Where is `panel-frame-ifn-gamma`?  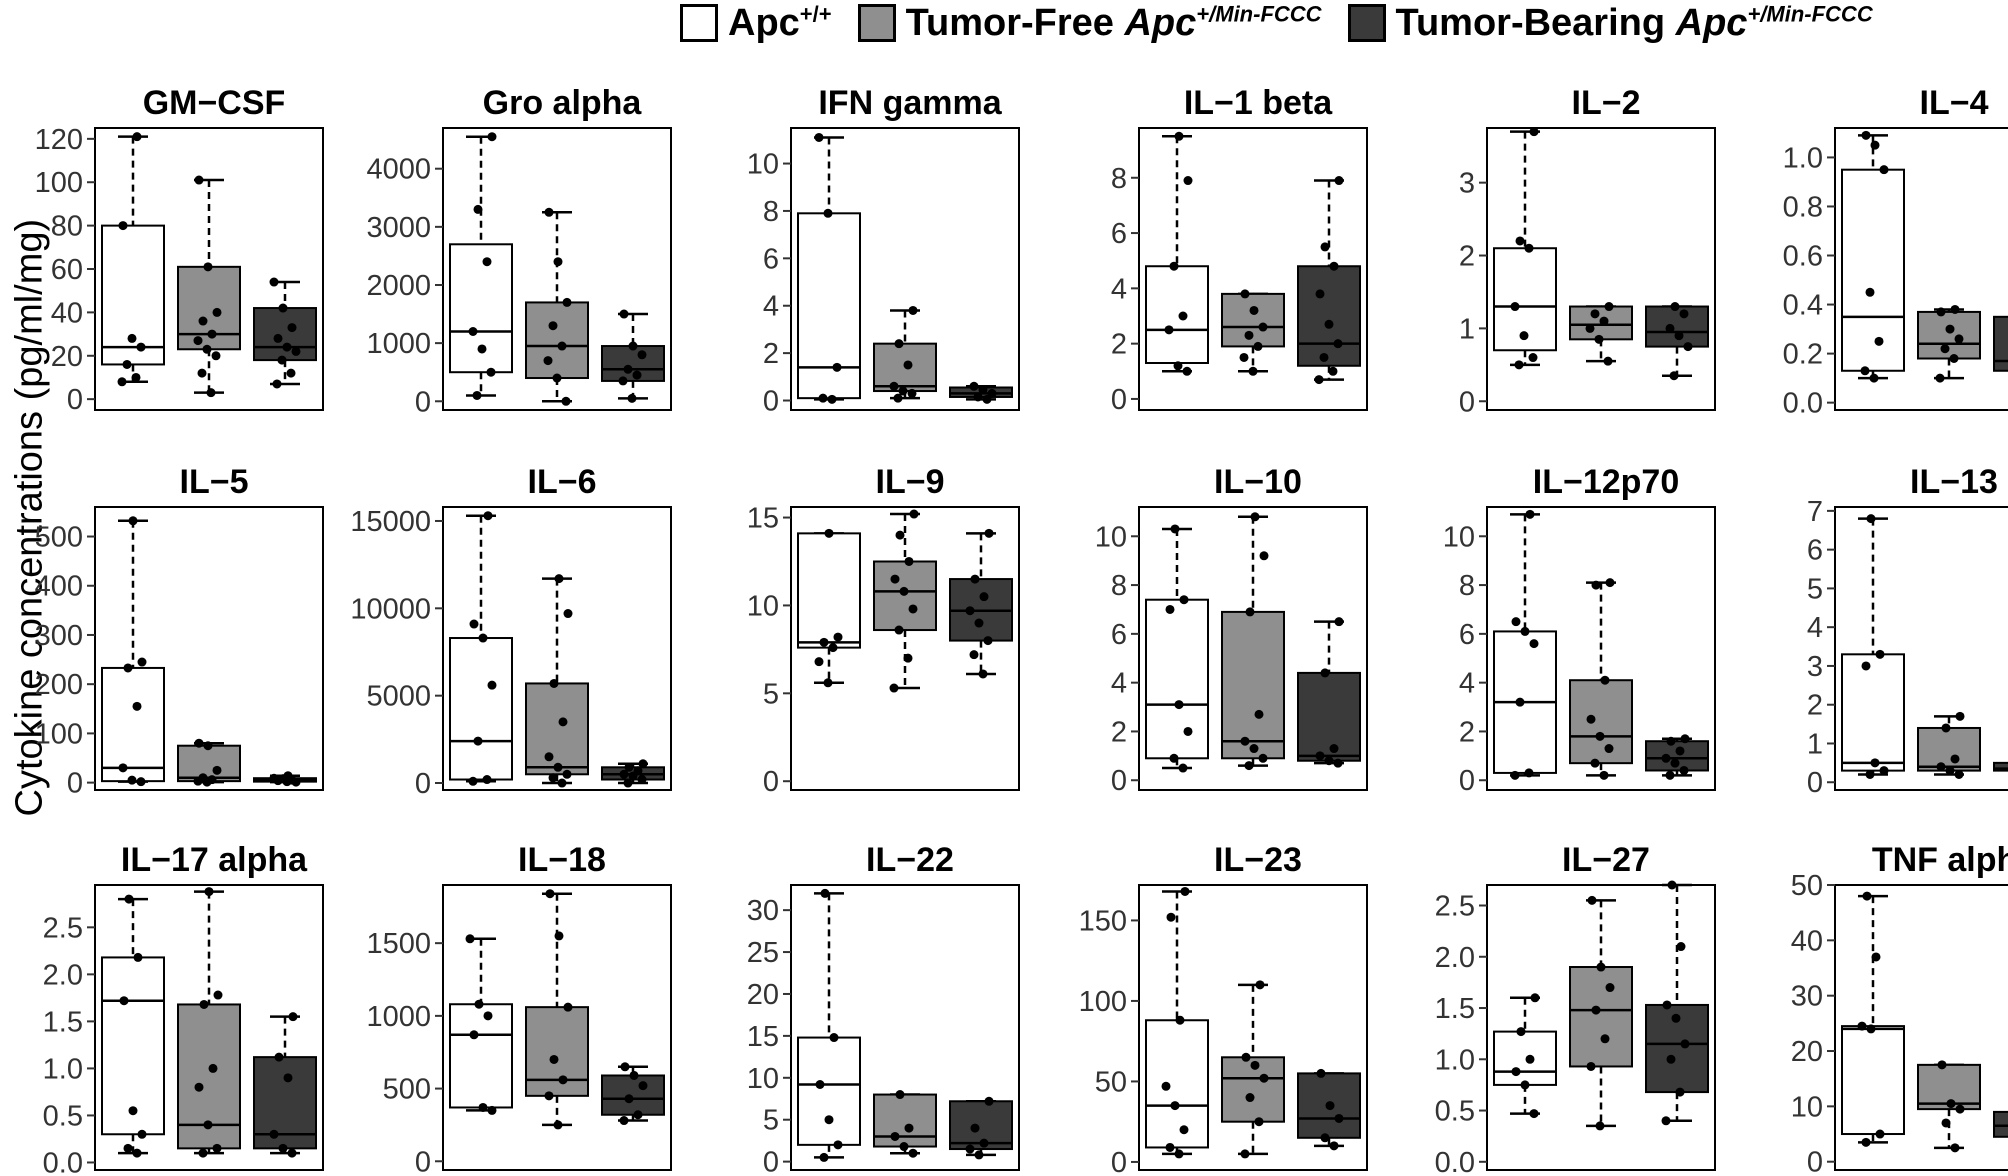
panel-frame-ifn-gamma is located at coordinates (905, 269).